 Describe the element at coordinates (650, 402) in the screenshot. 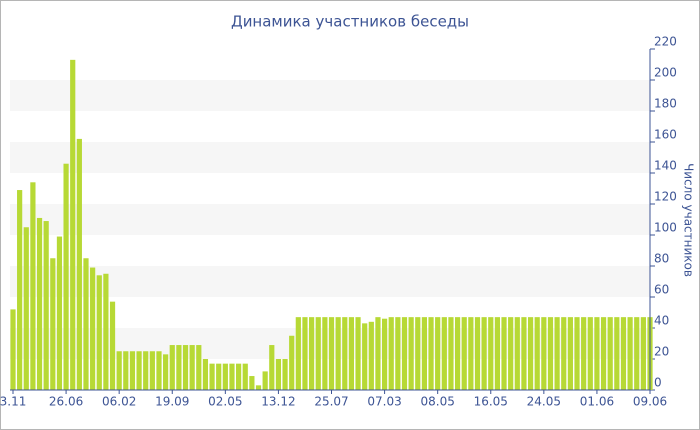

I see `x-tick-label: 09.06` at that location.